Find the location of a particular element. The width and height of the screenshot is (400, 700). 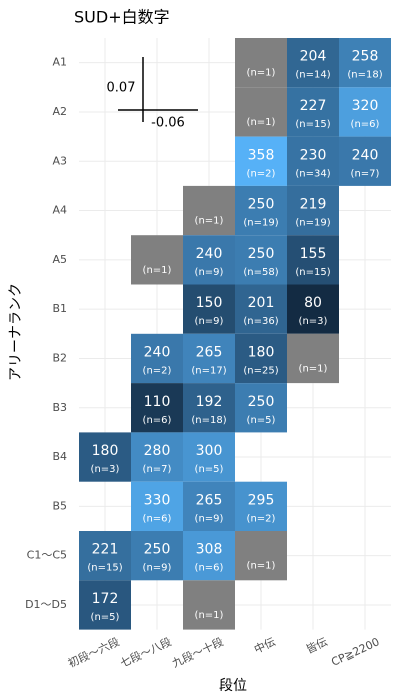

cell-value: 204 is located at coordinates (313, 57).